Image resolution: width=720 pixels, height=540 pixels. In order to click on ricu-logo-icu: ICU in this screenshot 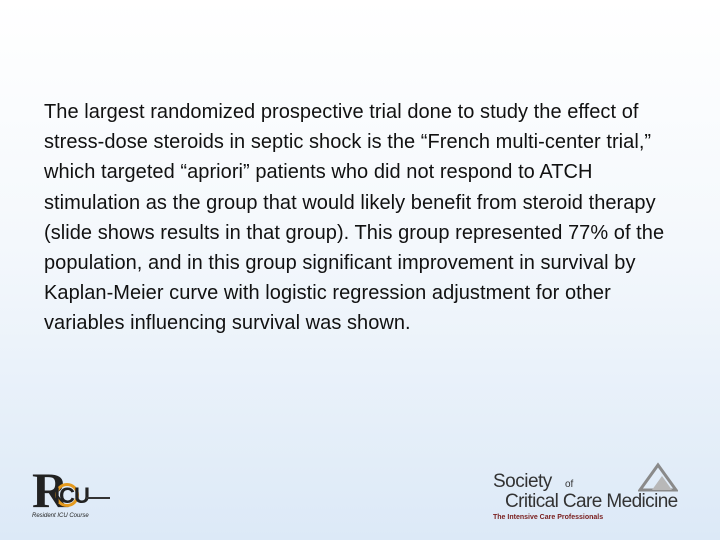, I will do `click(72, 495)`.